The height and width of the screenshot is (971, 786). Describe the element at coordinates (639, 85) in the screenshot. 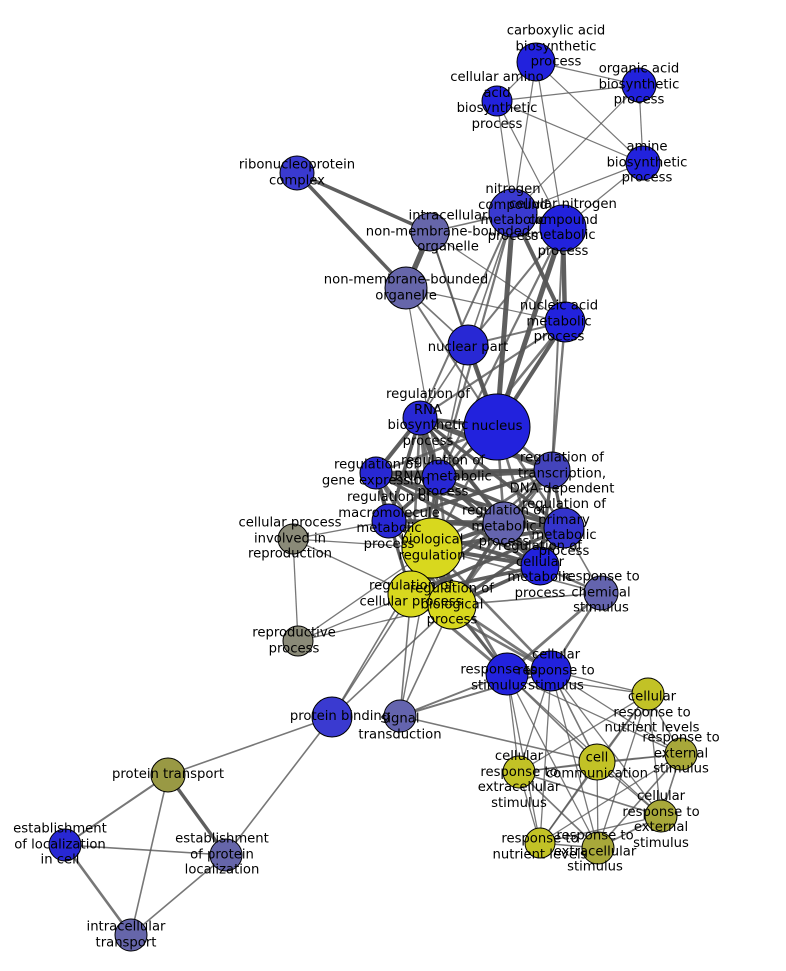

I see `graph-node-organic-acid-biosynthetic-process` at that location.